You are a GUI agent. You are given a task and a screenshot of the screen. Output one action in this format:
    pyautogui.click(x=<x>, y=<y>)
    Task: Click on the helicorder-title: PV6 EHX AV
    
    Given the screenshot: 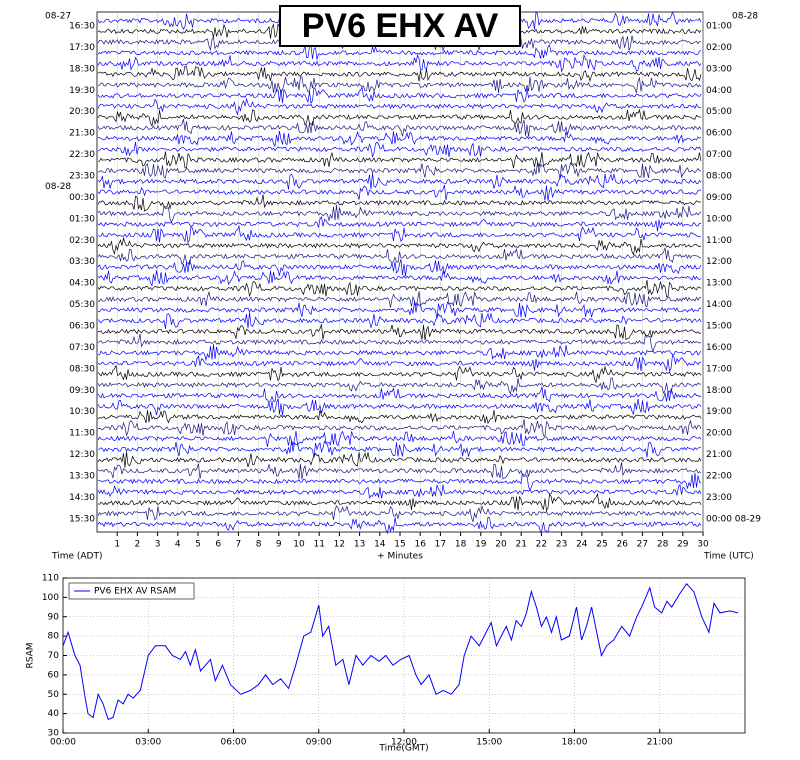 What is the action you would take?
    pyautogui.click(x=400, y=26)
    